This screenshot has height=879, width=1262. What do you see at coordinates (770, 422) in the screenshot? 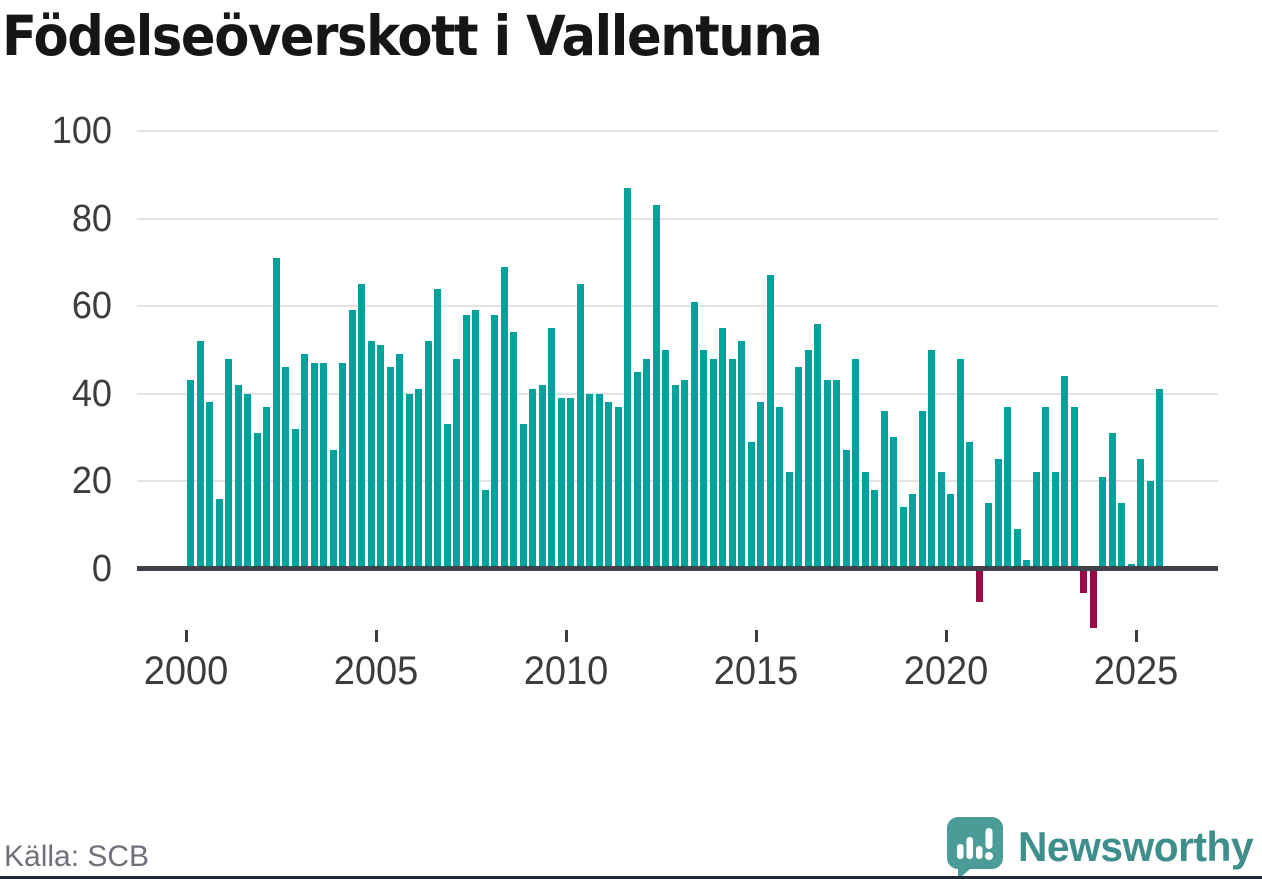
I see `bar-2015-q2` at bounding box center [770, 422].